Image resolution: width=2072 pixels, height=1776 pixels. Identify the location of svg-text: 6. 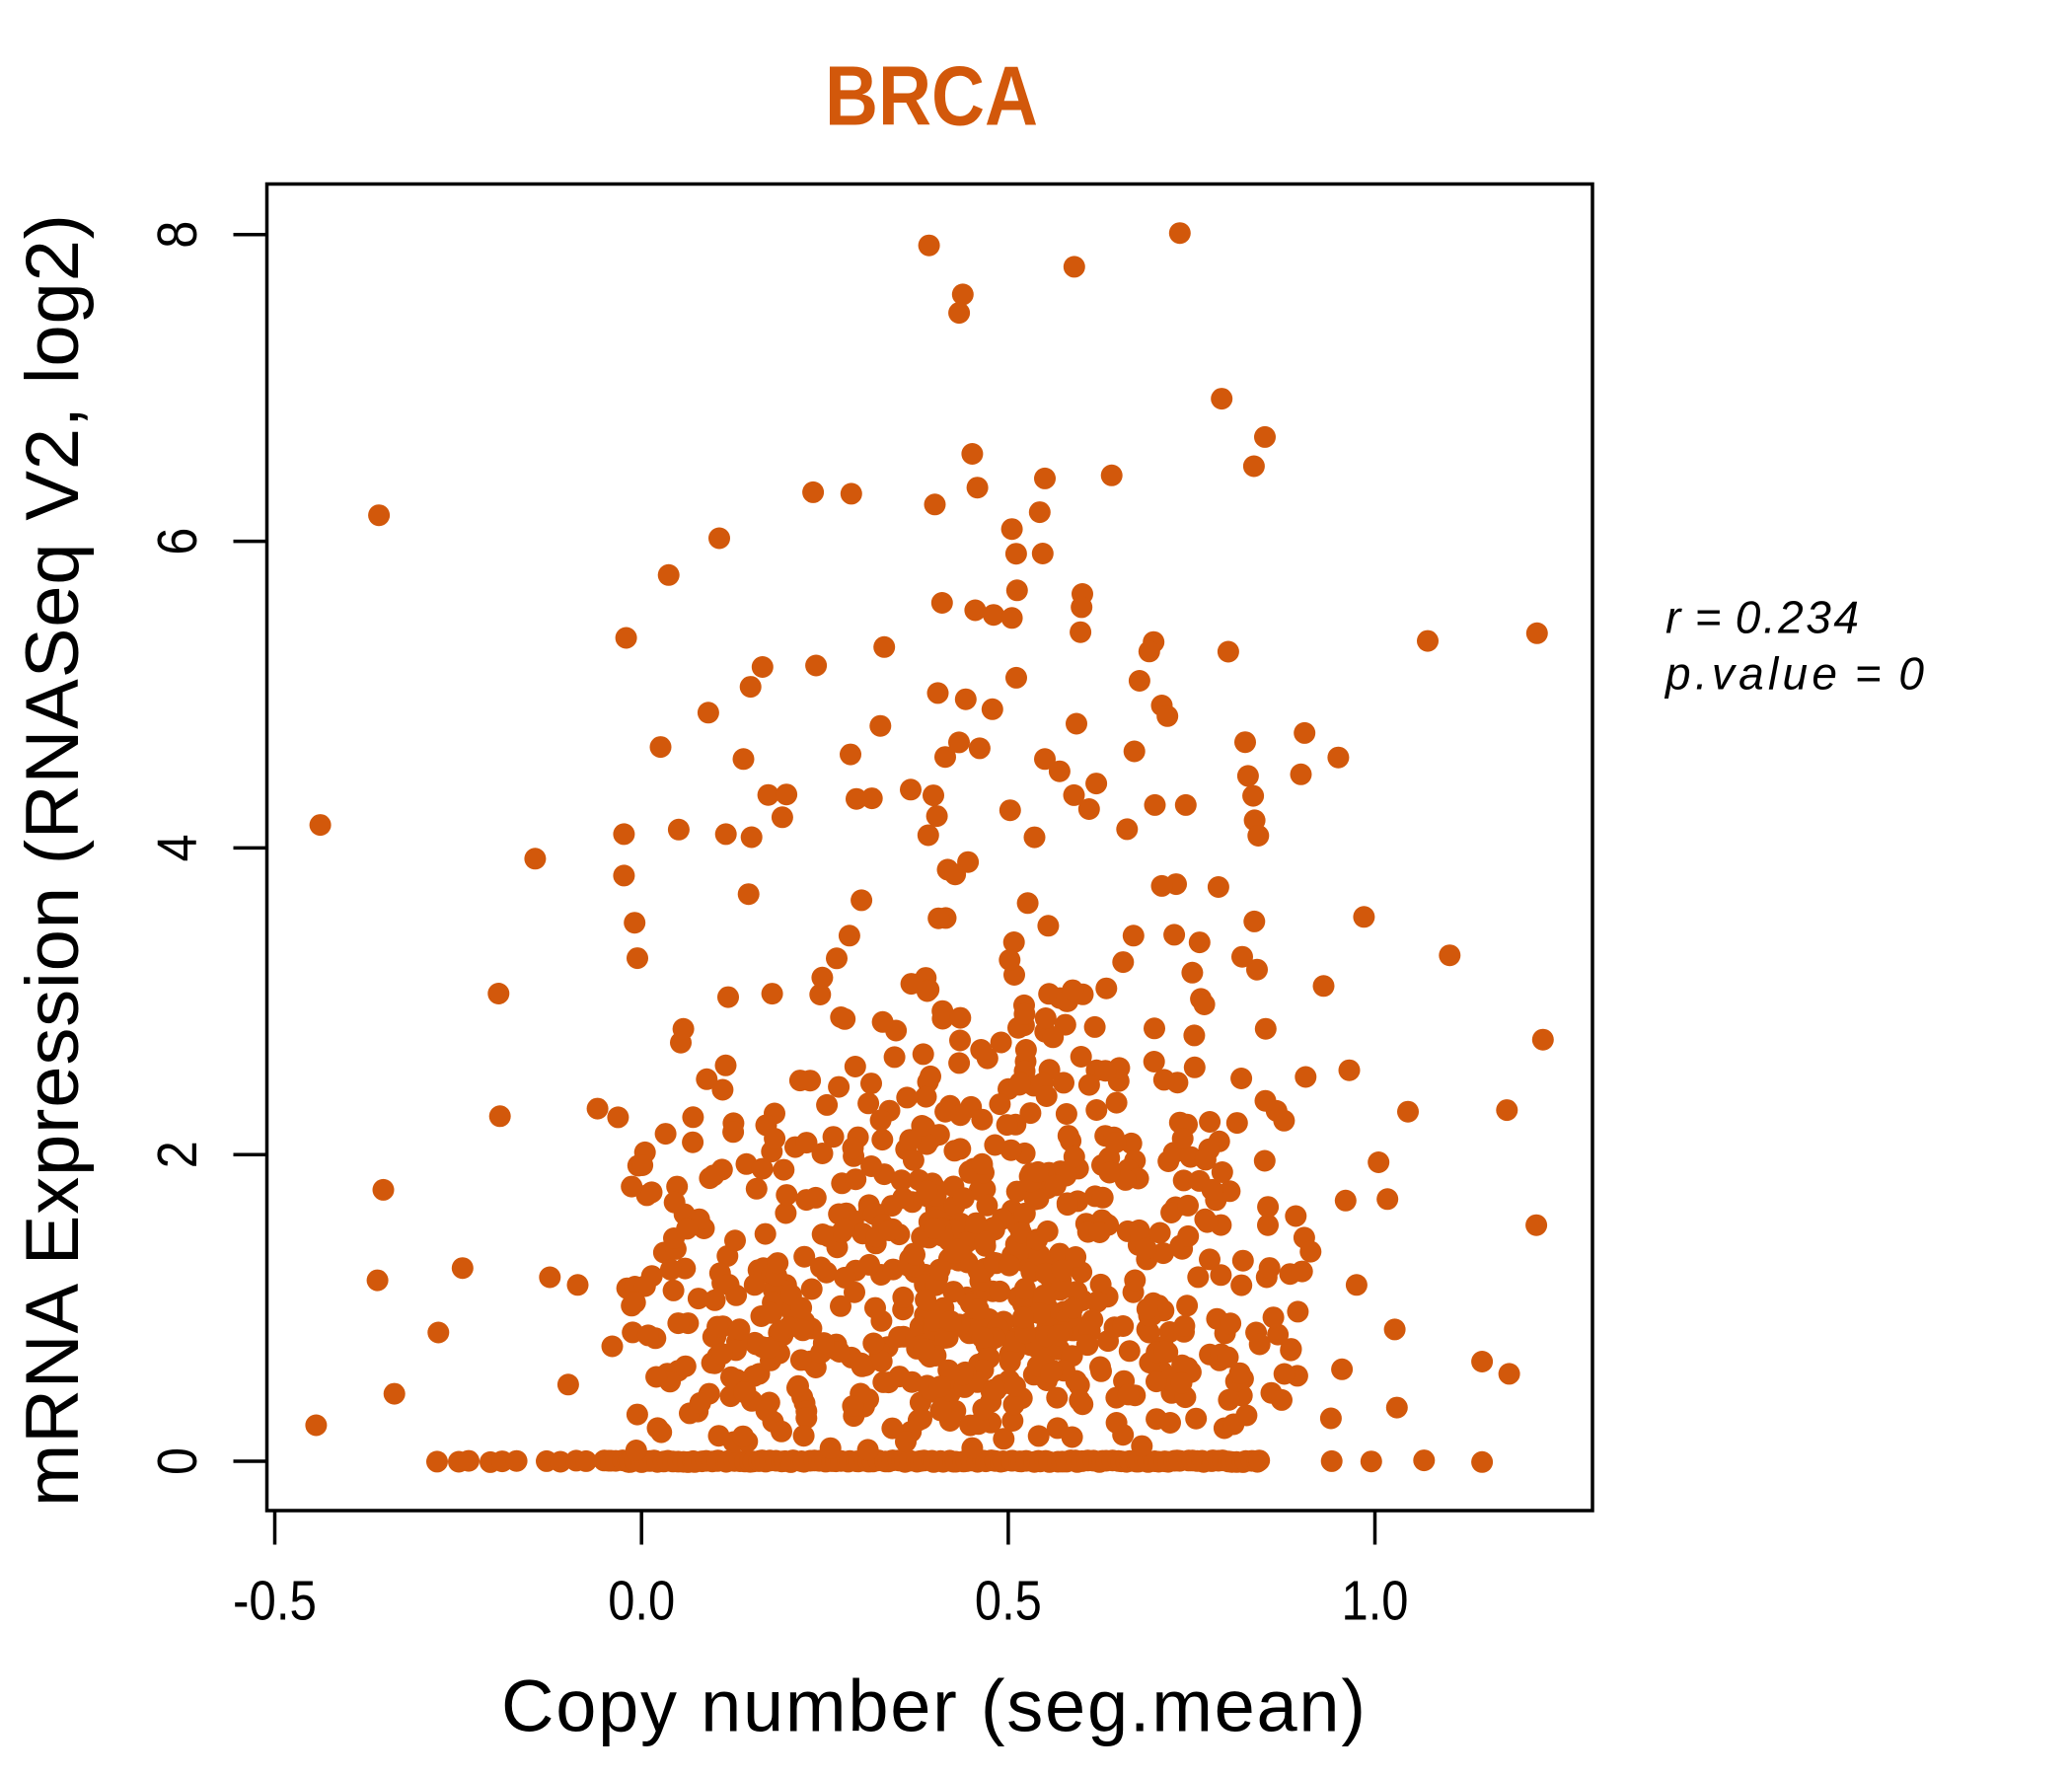
(178, 541).